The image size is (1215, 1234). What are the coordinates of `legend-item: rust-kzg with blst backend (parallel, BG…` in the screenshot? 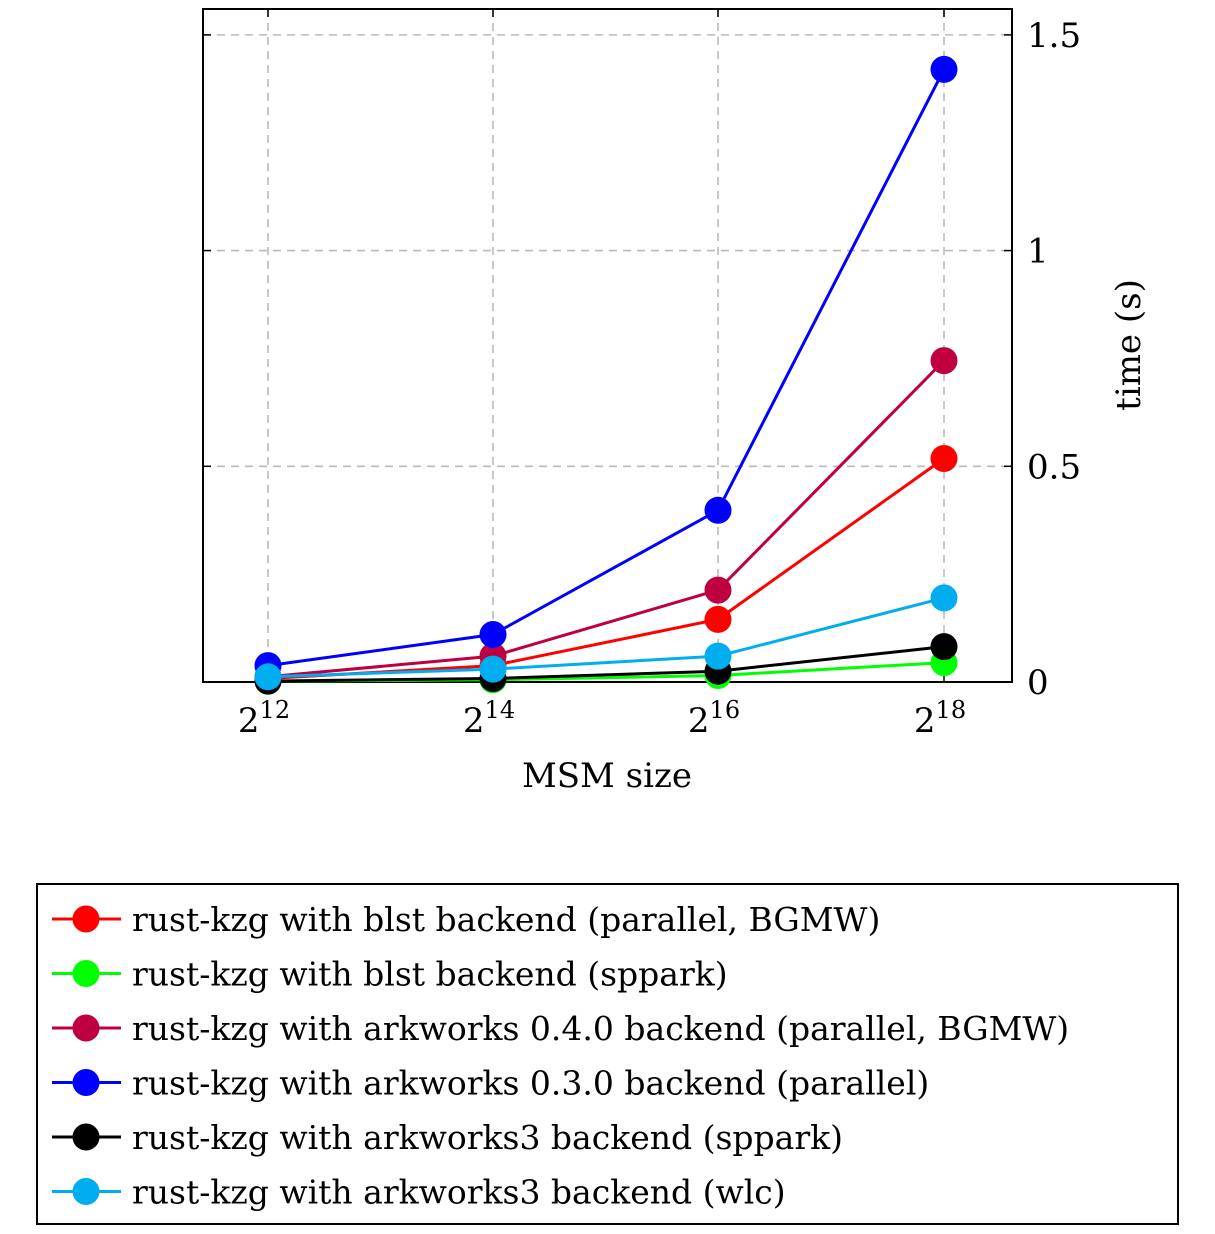 It's located at (466, 919).